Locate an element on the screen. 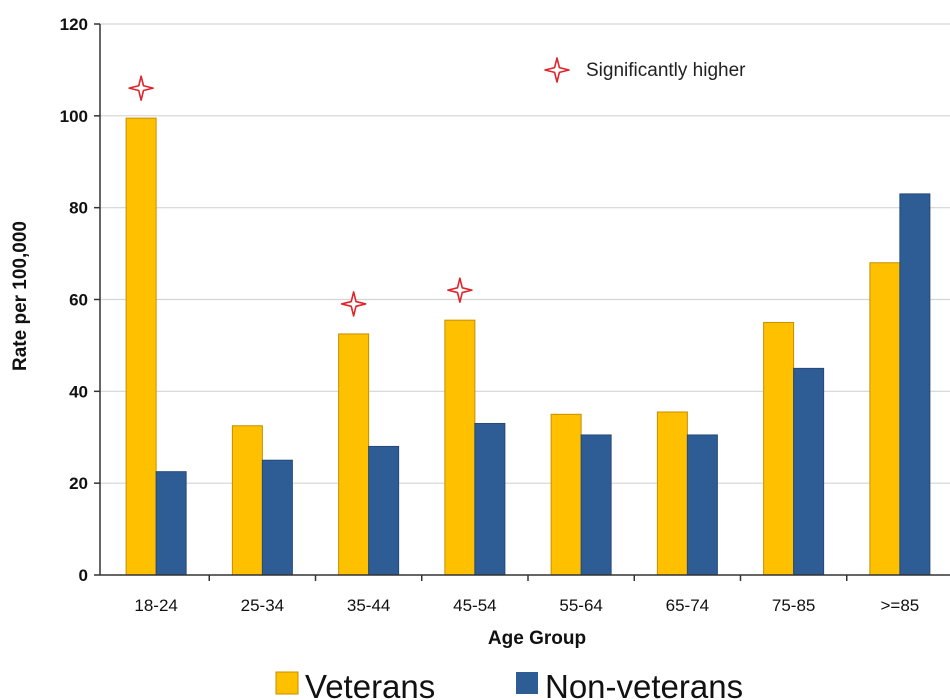  significance-star-shape is located at coordinates (557, 70).